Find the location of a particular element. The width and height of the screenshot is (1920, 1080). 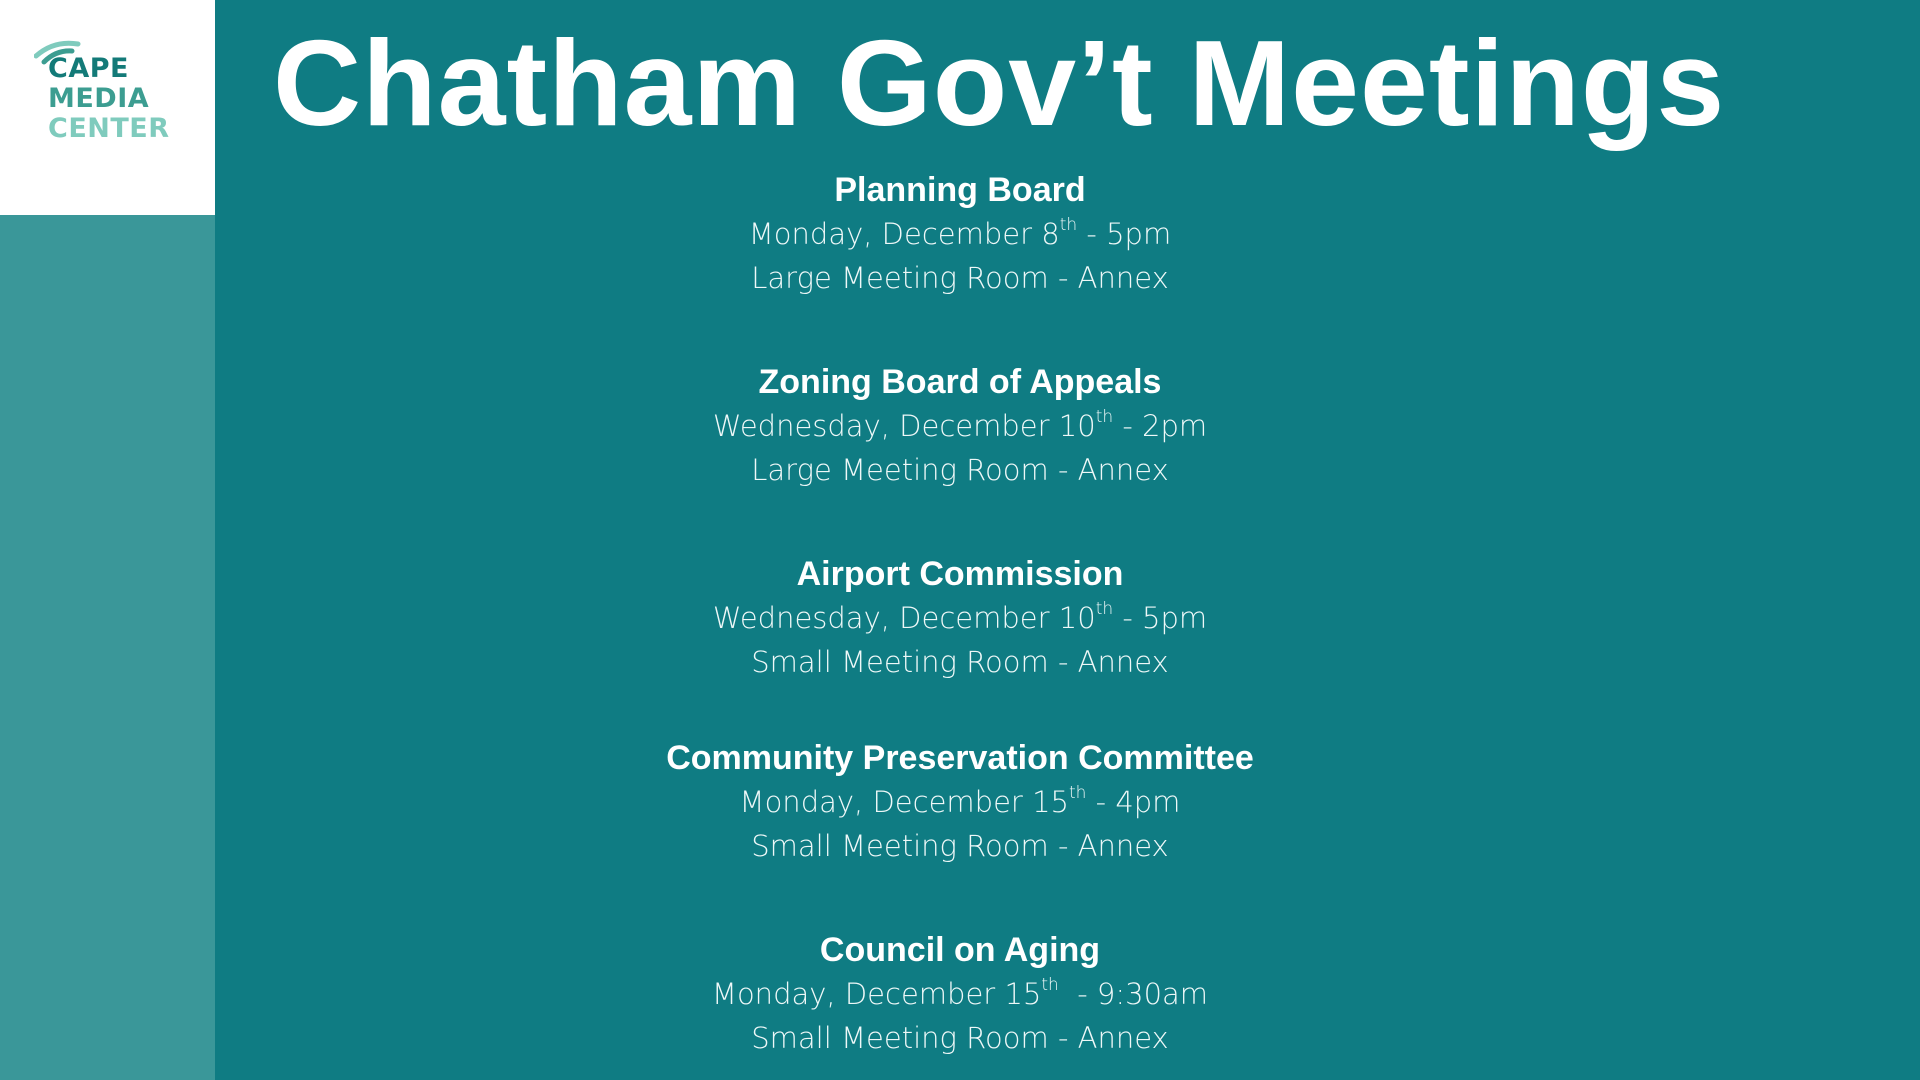

time-text: - 4pm is located at coordinates (1133, 802).